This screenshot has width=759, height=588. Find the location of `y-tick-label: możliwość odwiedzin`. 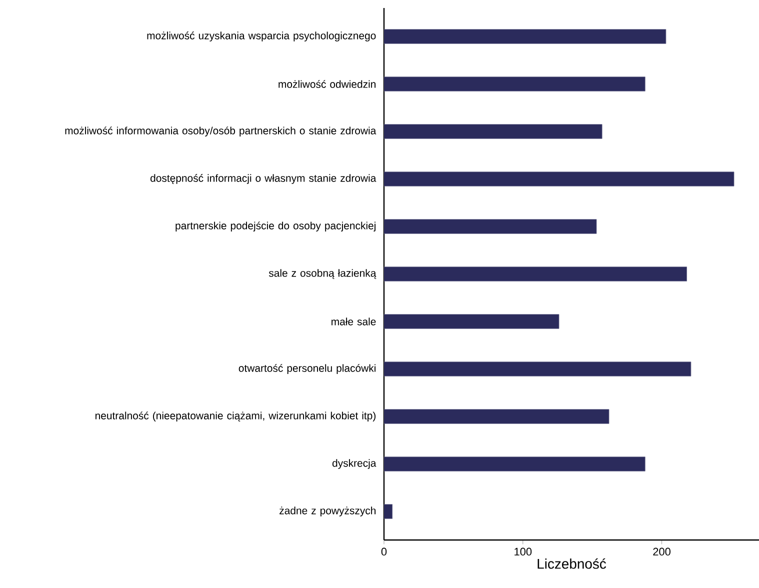

y-tick-label: możliwość odwiedzin is located at coordinates (327, 84).